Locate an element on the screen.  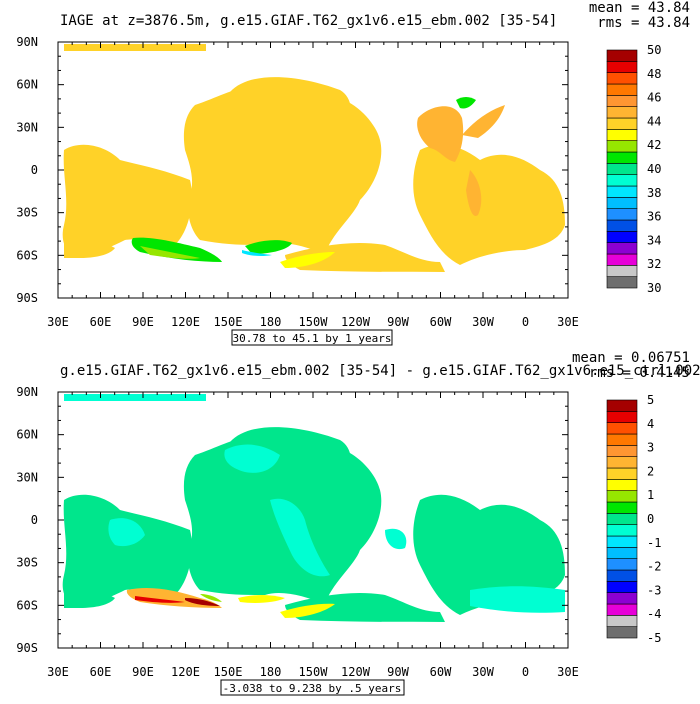
field-green-labrador is located at coordinates (466, 103).